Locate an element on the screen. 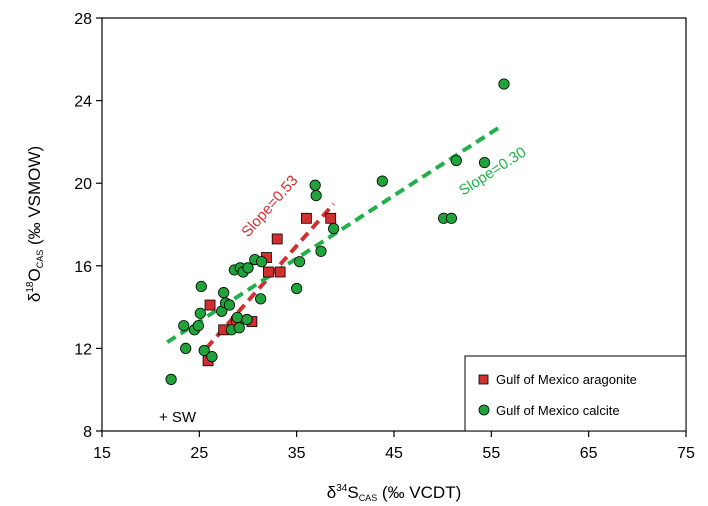 The height and width of the screenshot is (506, 708). y-tick-label: 12 is located at coordinates (83, 349).